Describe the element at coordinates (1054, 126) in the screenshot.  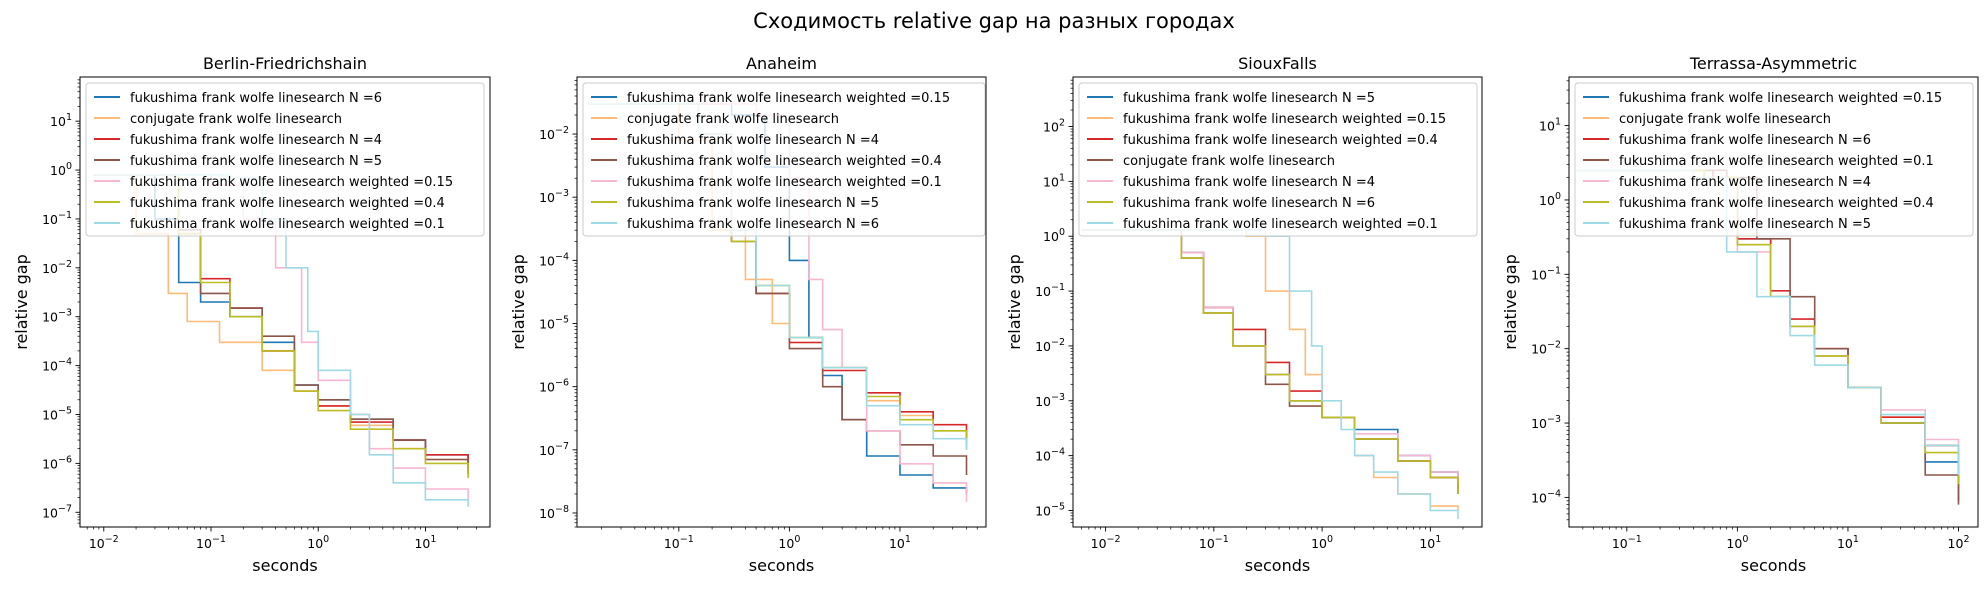
I see `y-tick-label: 10²` at that location.